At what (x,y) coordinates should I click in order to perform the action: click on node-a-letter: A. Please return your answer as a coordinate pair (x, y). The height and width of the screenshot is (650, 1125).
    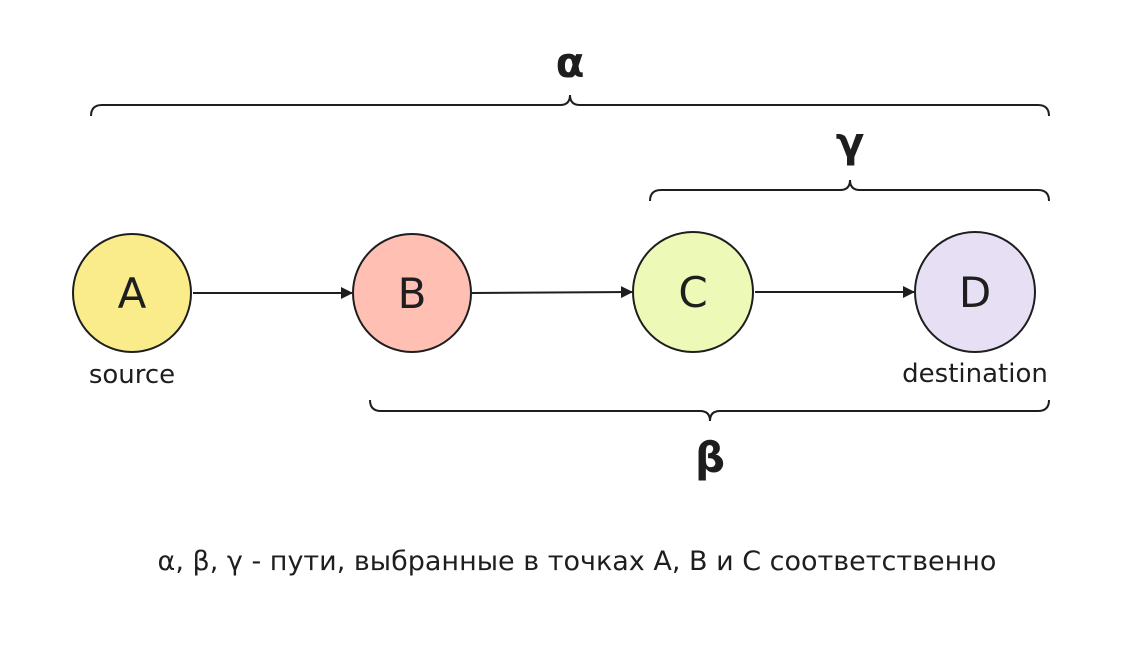
    Looking at the image, I should click on (132, 293).